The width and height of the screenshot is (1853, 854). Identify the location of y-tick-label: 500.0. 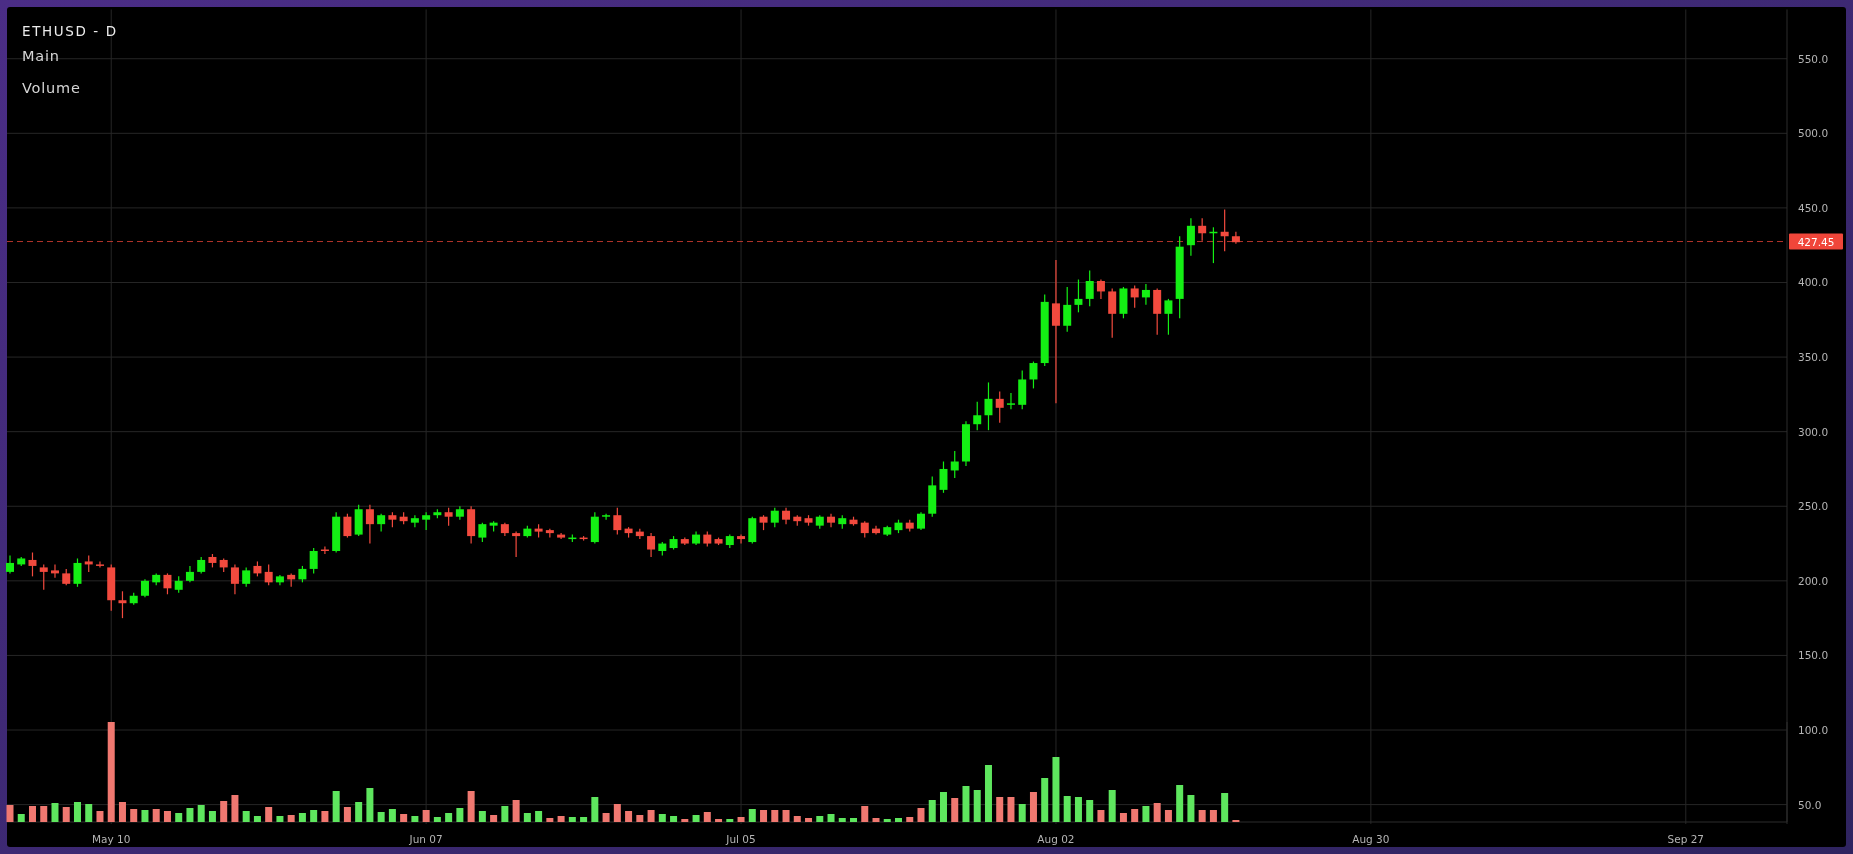
(1813, 133).